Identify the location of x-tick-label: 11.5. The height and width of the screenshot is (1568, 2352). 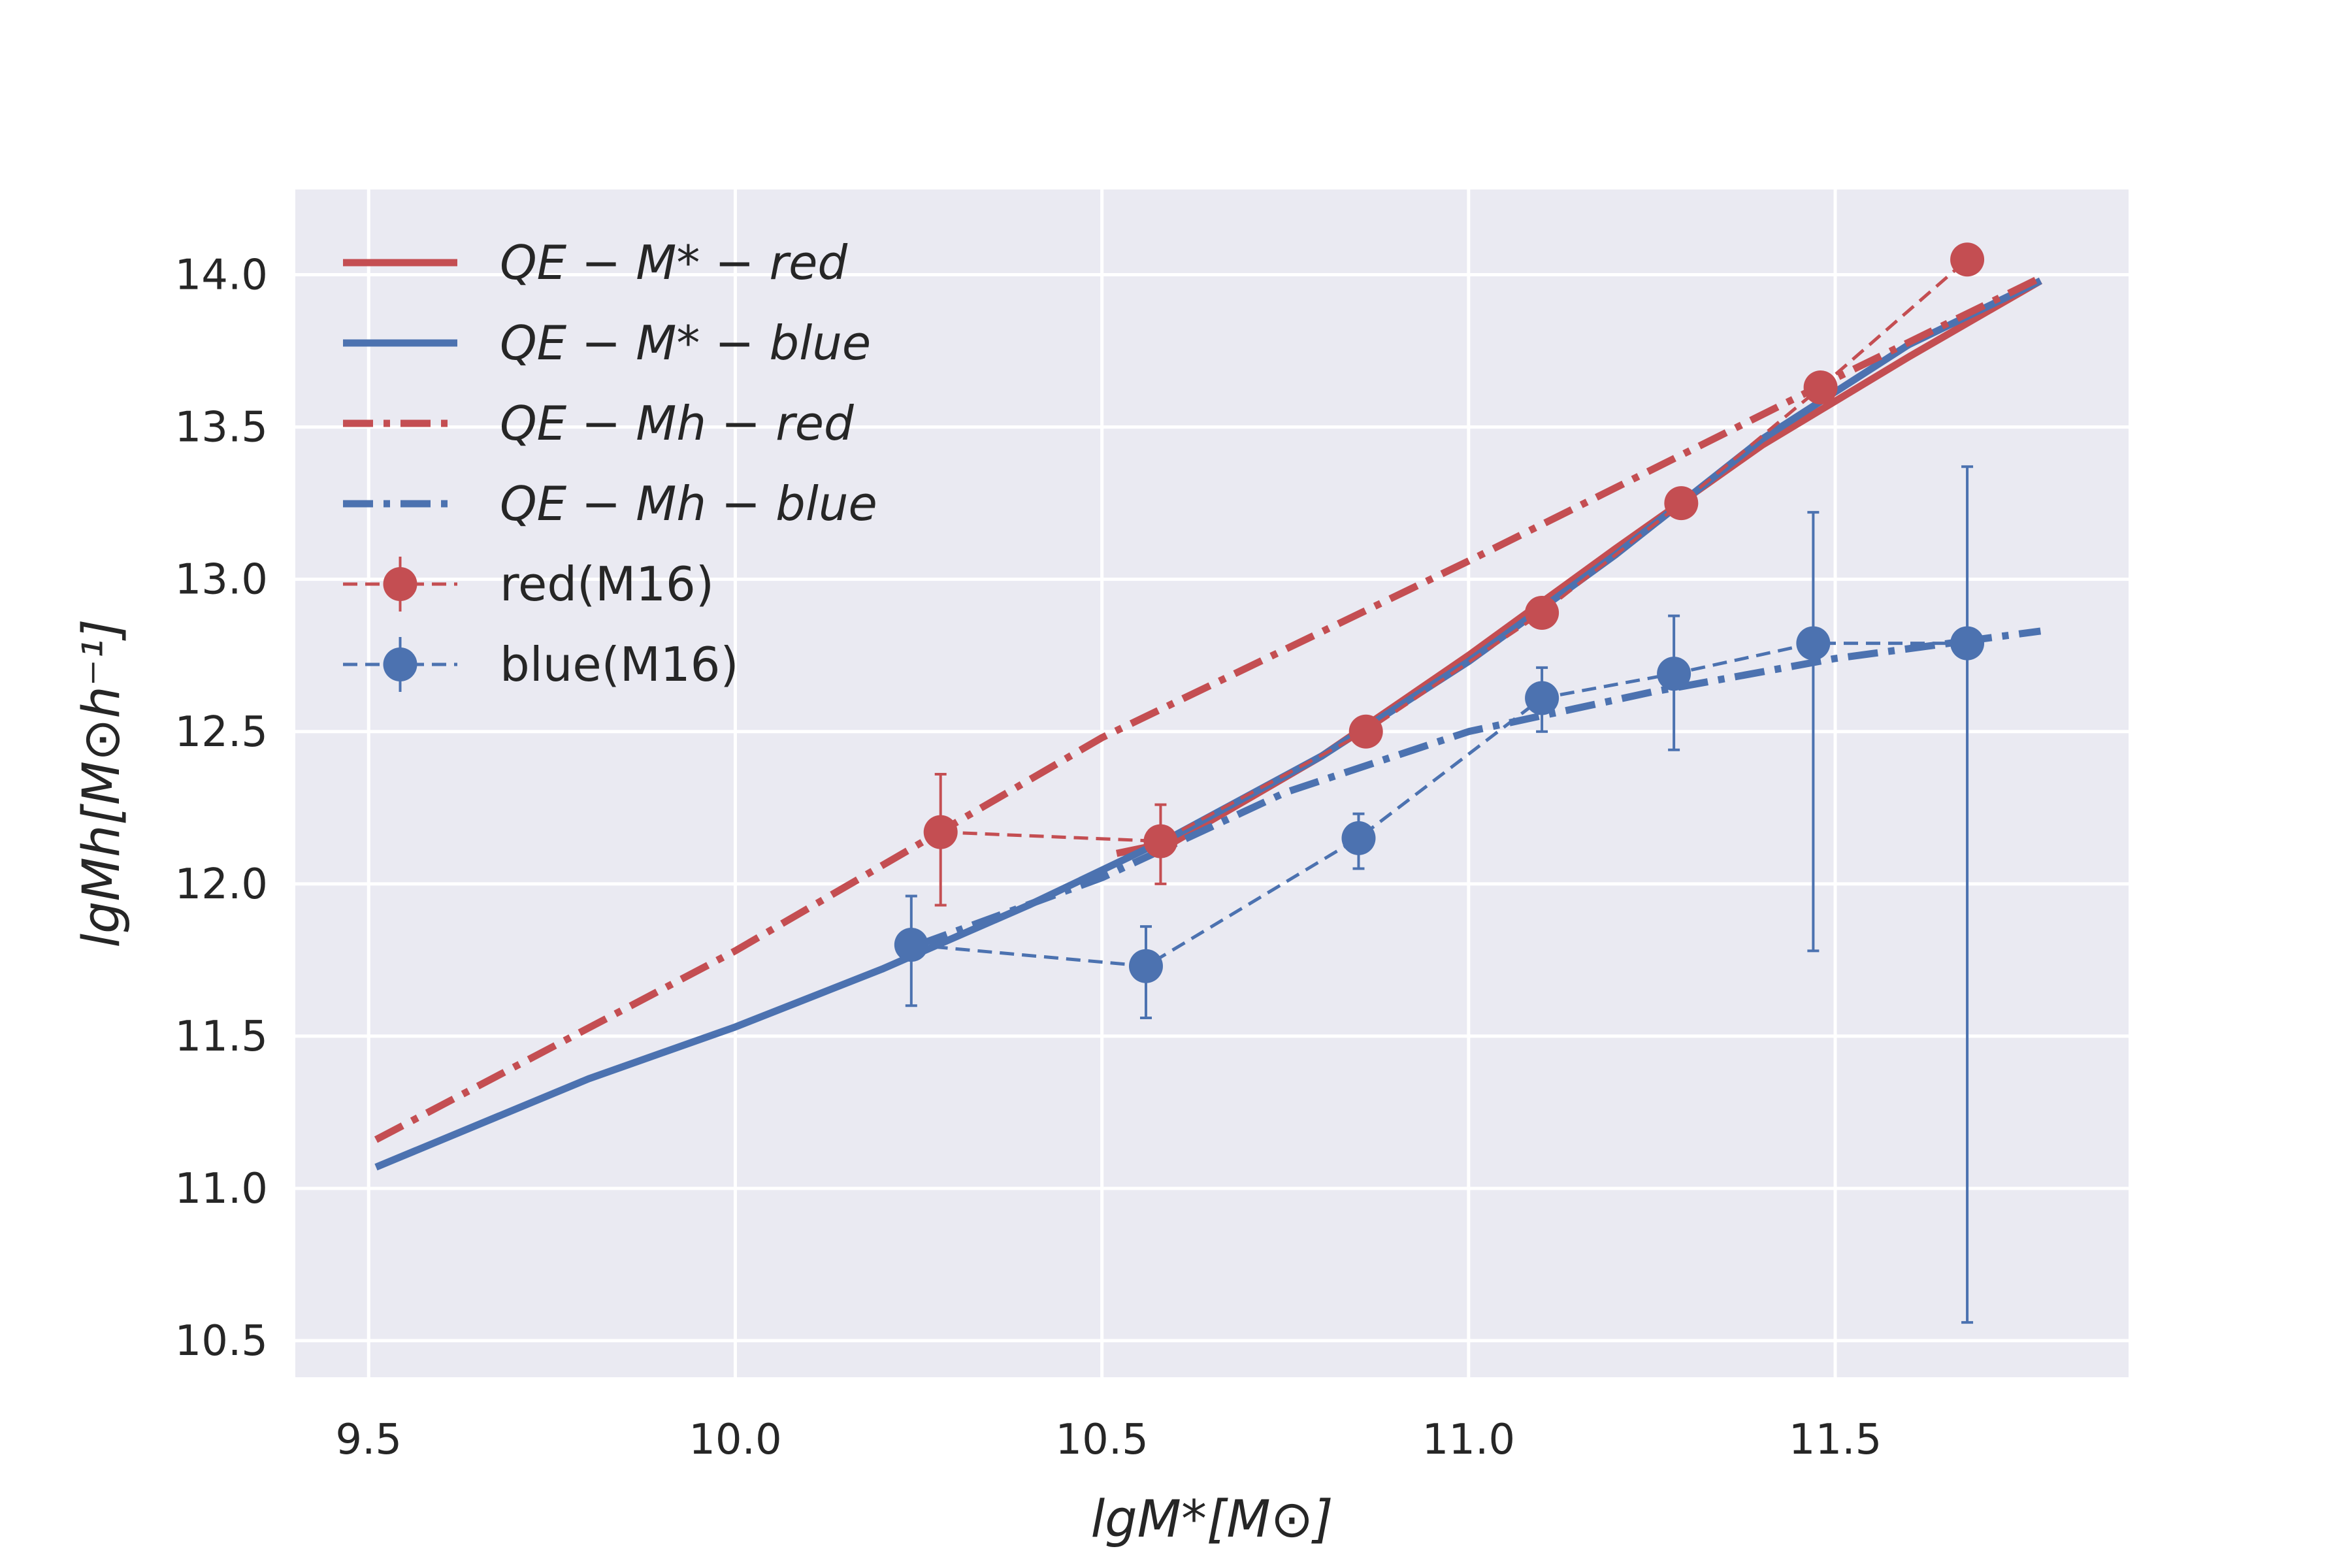
(1835, 1440).